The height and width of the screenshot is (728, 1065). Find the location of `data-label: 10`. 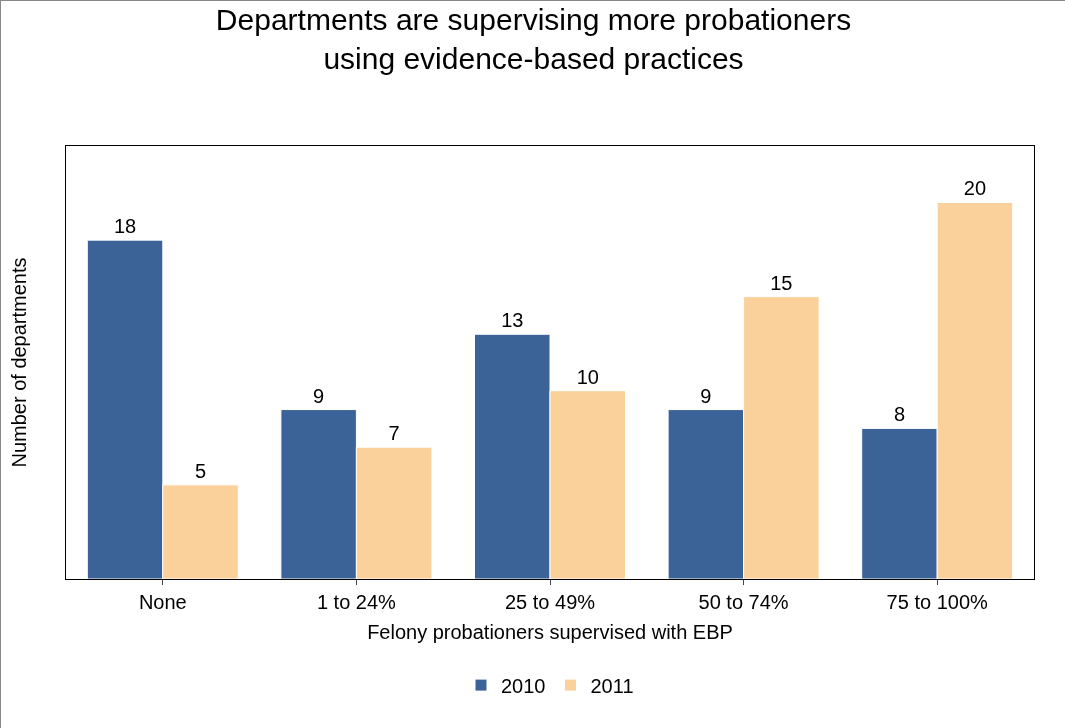

data-label: 10 is located at coordinates (587, 376).